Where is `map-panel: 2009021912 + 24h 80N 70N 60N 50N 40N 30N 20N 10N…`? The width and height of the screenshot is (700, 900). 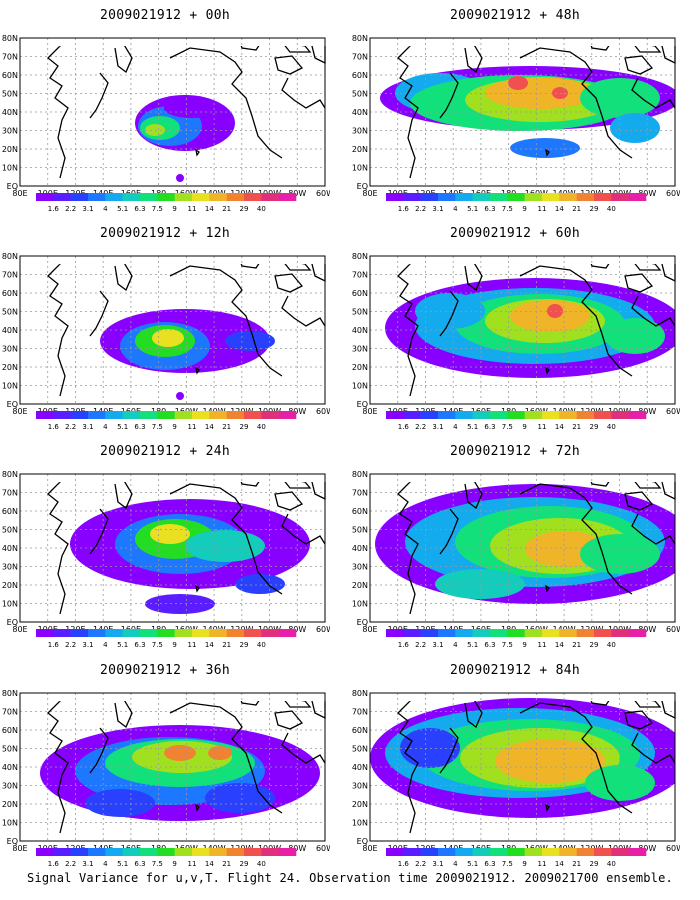
map-panel: 2009021912 + 24h 80N 70N 60N 50N 40N 30N 20N 10N… is located at coordinates (165, 549).